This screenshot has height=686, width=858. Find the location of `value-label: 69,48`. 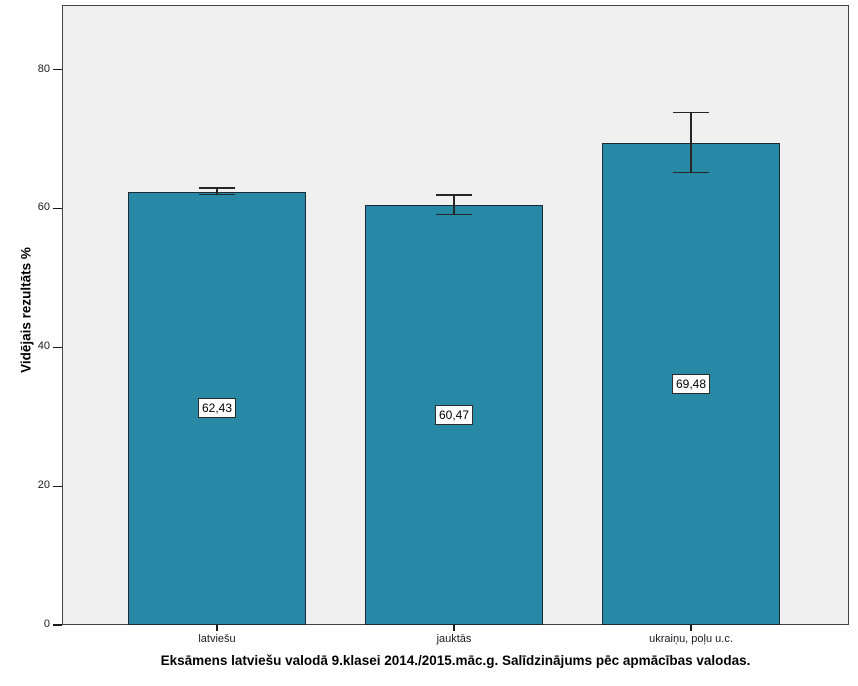

value-label: 69,48 is located at coordinates (691, 383).